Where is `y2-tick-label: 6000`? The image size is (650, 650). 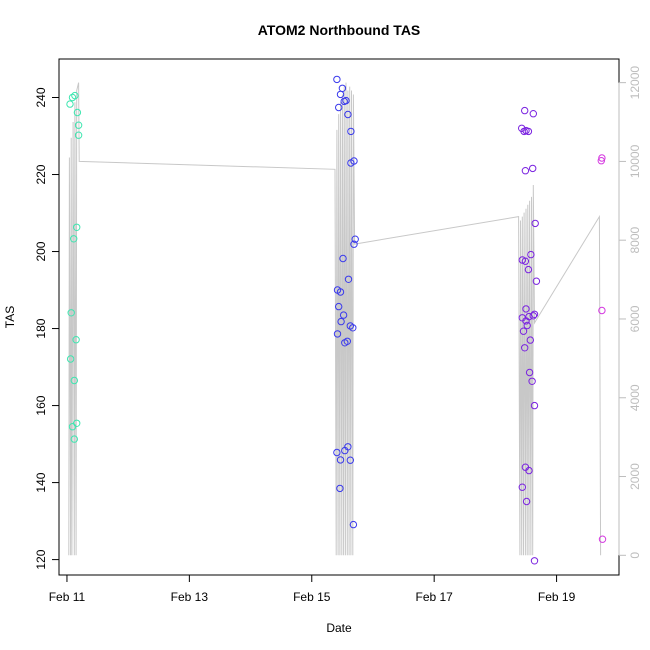 y2-tick-label: 6000 is located at coordinates (635, 318).